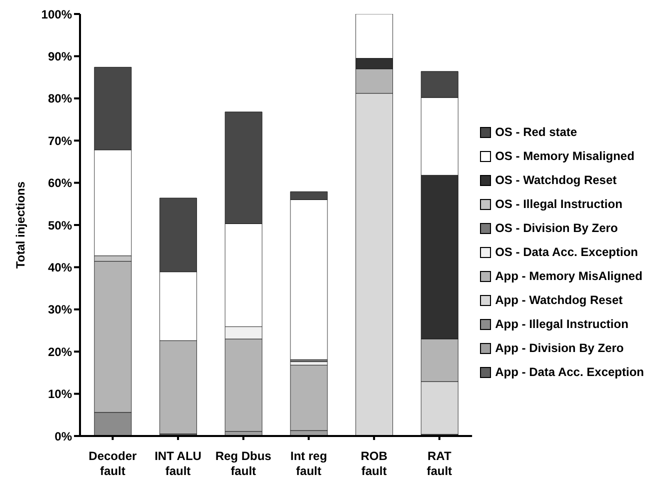  I want to click on legend-label: App - Illegal Instruction, so click(561, 324).